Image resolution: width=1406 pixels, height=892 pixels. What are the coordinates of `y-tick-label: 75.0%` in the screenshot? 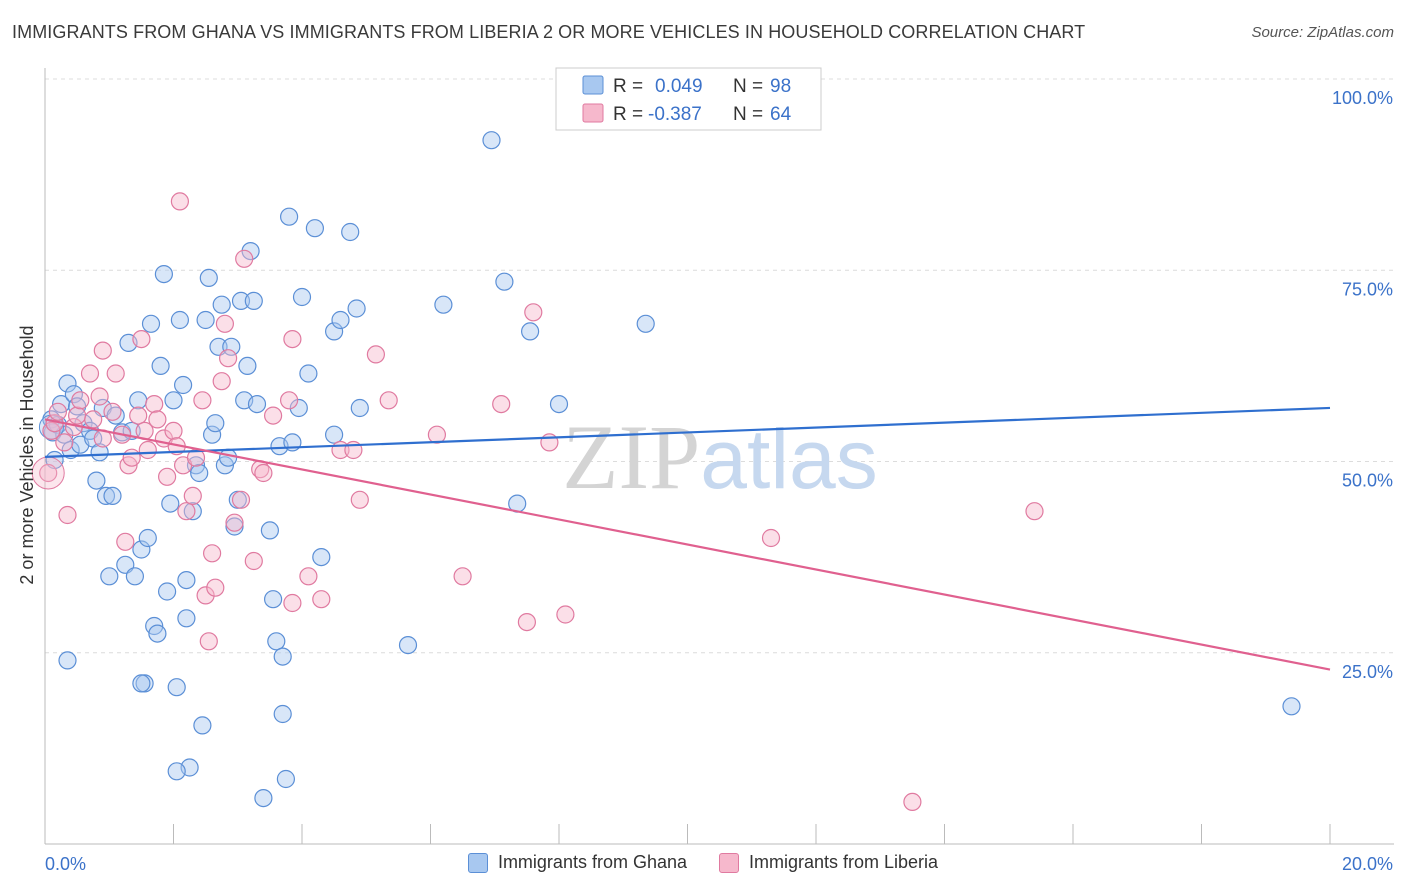 It's located at (1367, 289).